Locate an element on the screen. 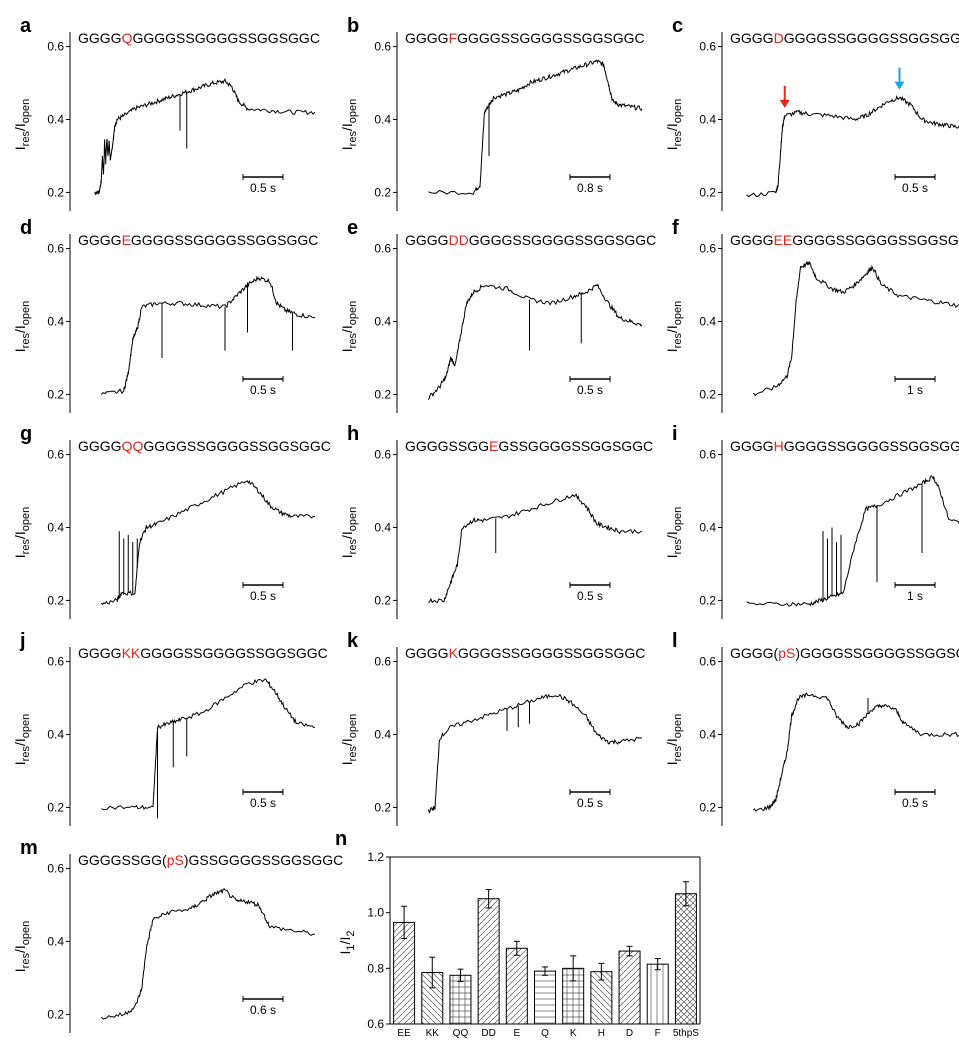 This screenshot has height=1059, width=959. panel-label: a is located at coordinates (26, 26).